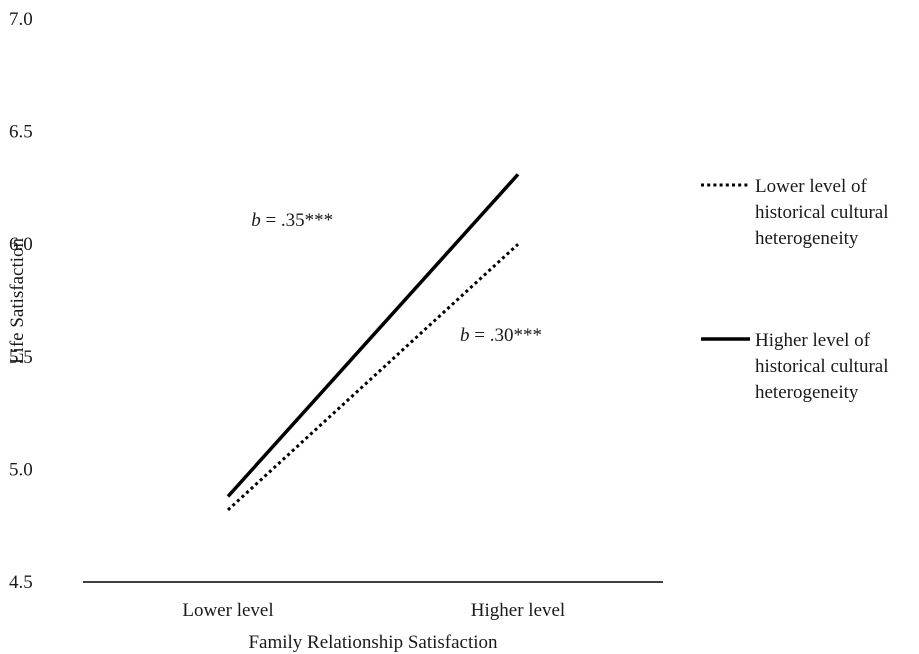 The image size is (919, 654). Describe the element at coordinates (373, 610) in the screenshot. I see `x-axis-ticks: Lower level Higher level` at that location.